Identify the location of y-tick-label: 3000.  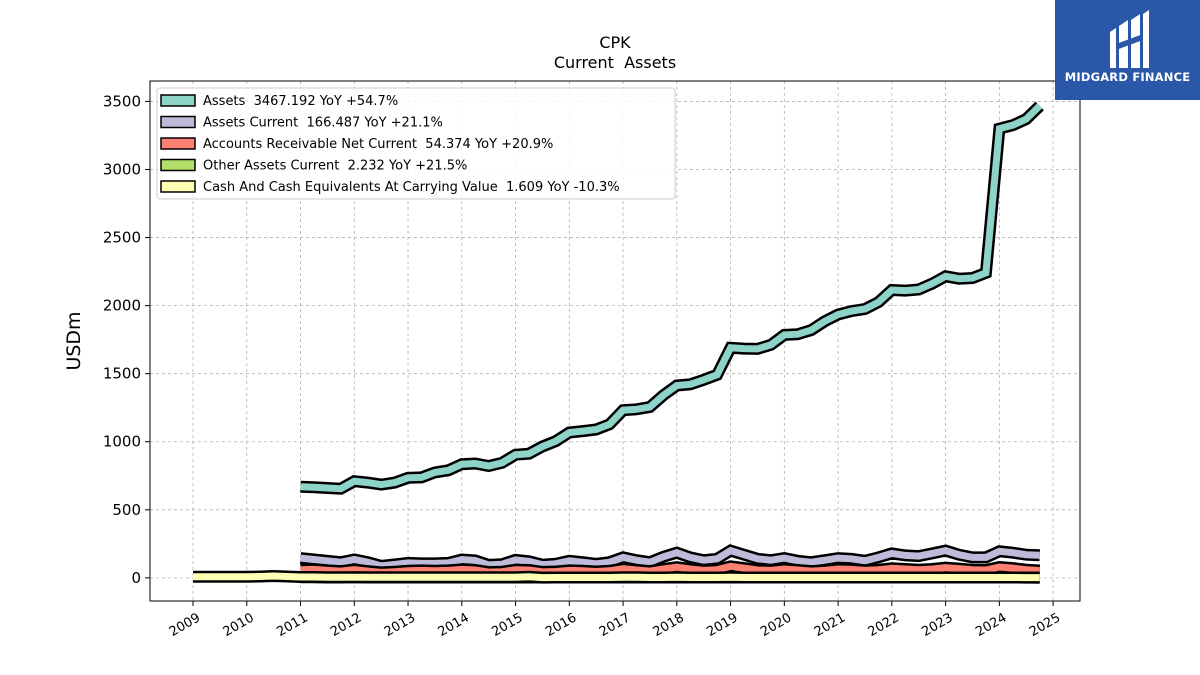
(122, 169).